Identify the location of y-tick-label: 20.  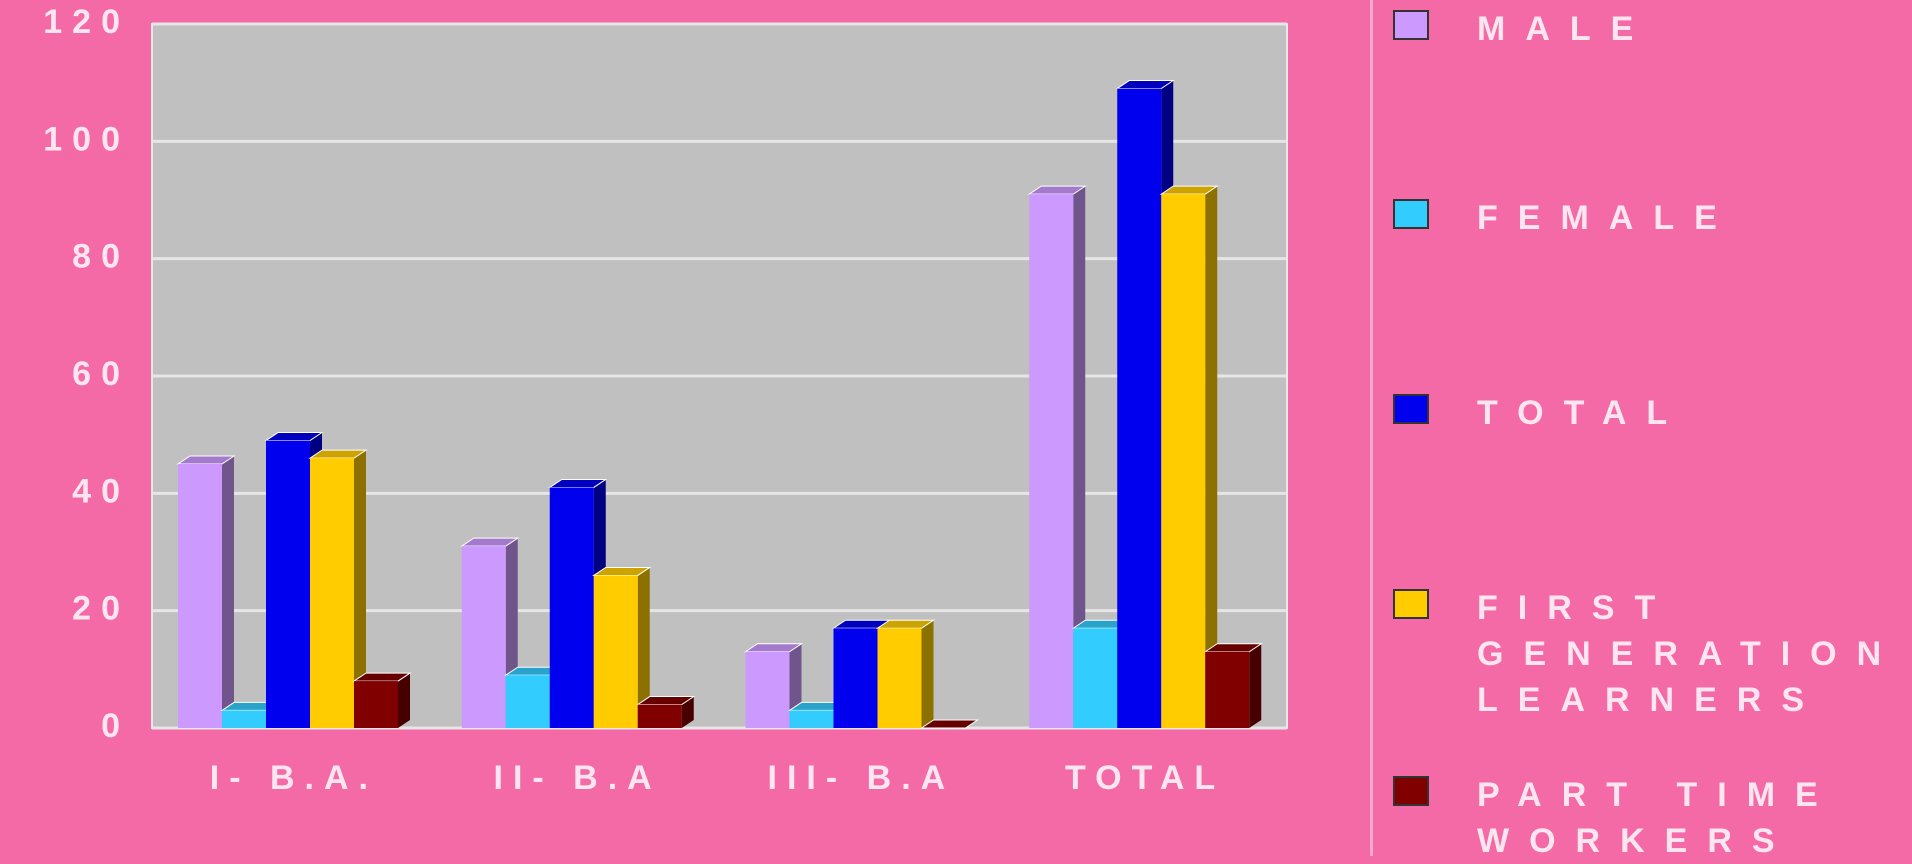
(101, 609).